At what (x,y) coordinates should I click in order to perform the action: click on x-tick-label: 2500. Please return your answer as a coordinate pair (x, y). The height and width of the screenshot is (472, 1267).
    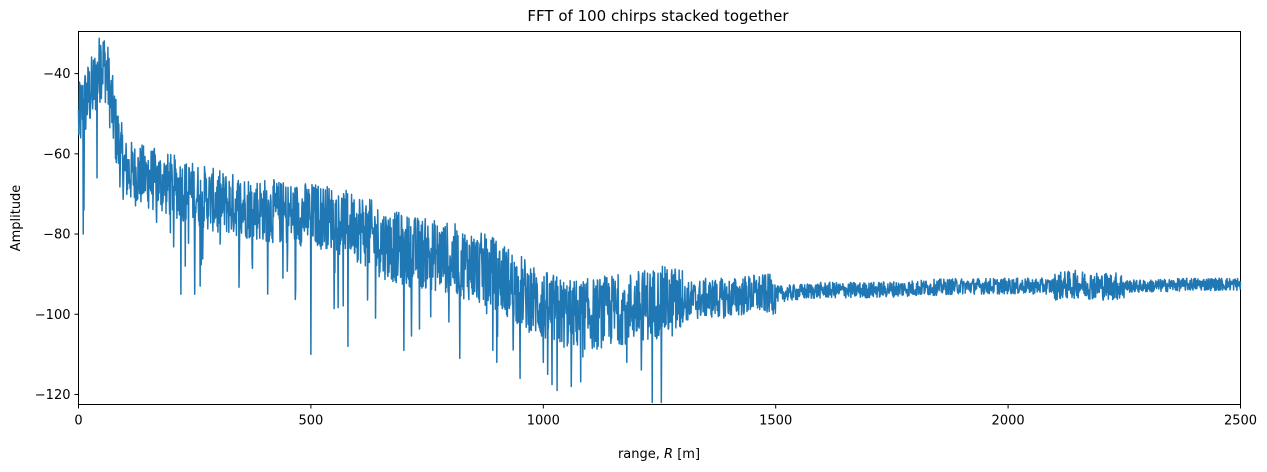
    Looking at the image, I should click on (1240, 421).